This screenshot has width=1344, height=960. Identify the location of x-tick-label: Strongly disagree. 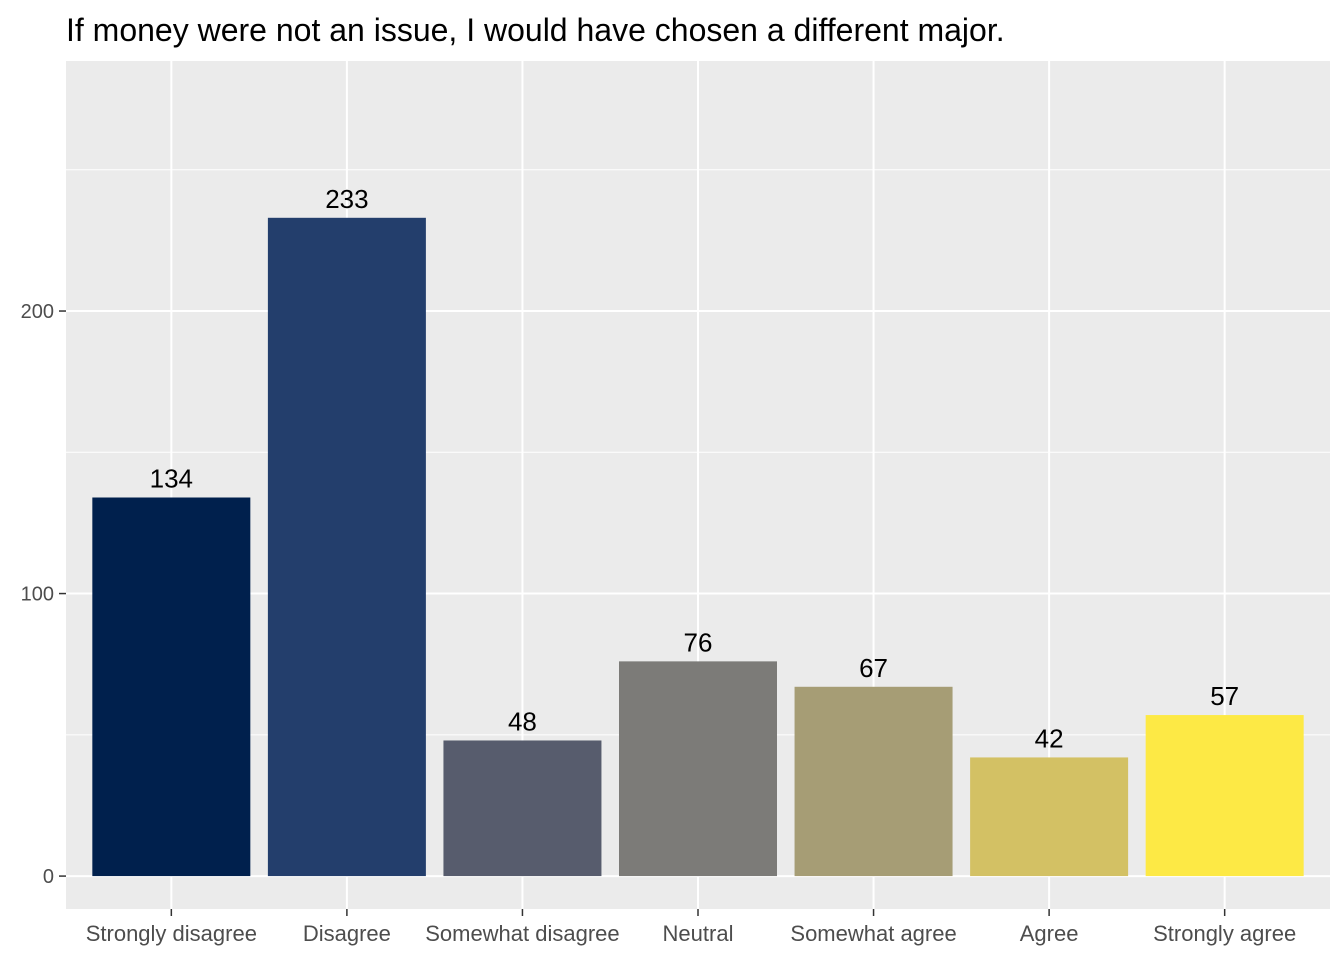
(171, 933).